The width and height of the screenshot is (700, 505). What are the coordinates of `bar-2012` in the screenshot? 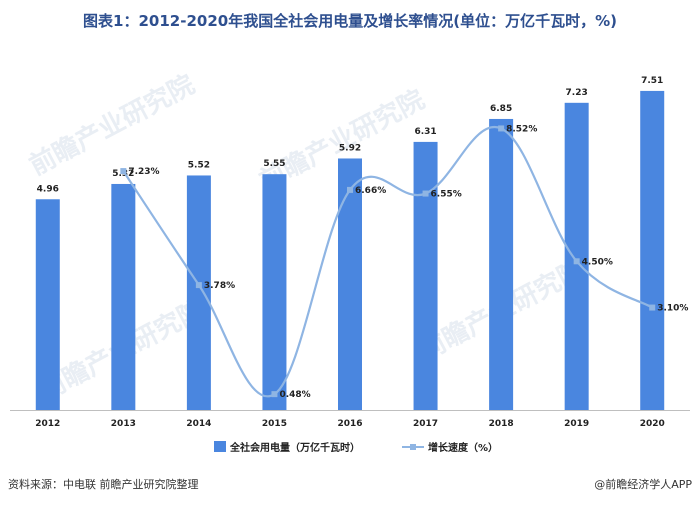 It's located at (47, 304).